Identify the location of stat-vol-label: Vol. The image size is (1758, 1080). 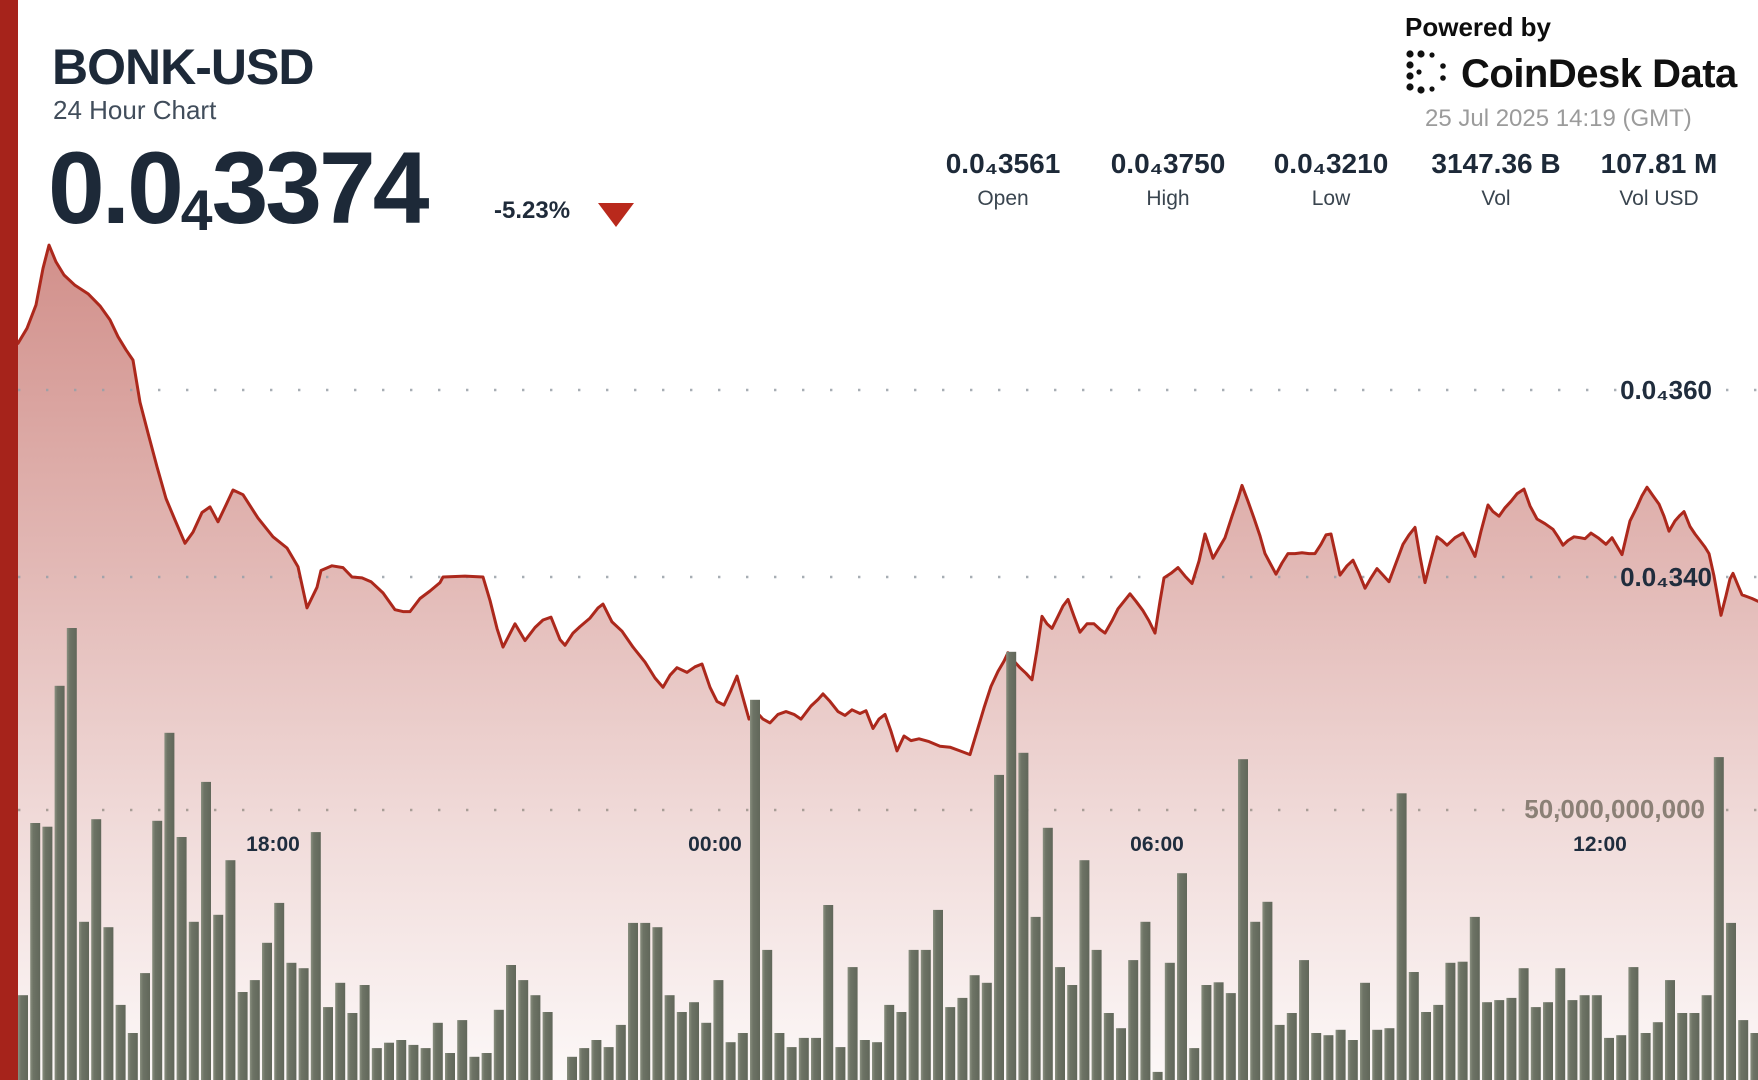
(1496, 198).